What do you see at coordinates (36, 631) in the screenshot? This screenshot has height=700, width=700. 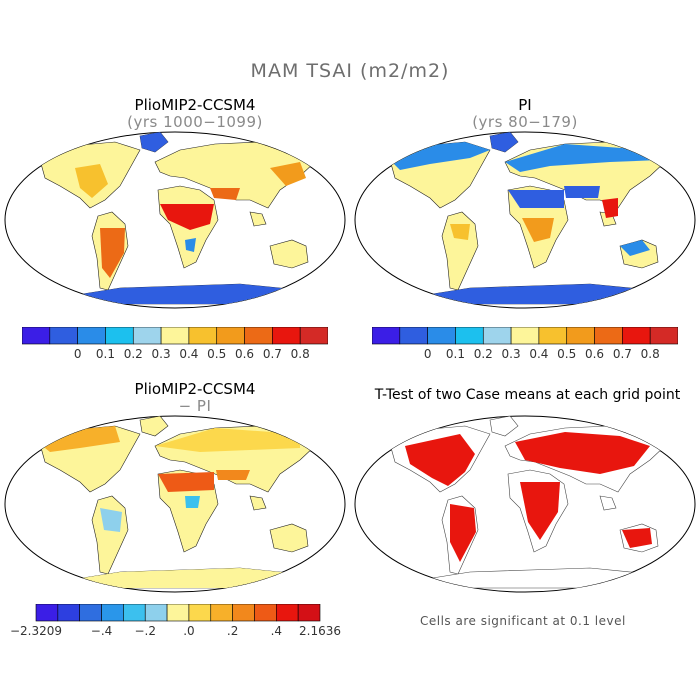 I see `colorbar-tick-label: −2.3209` at bounding box center [36, 631].